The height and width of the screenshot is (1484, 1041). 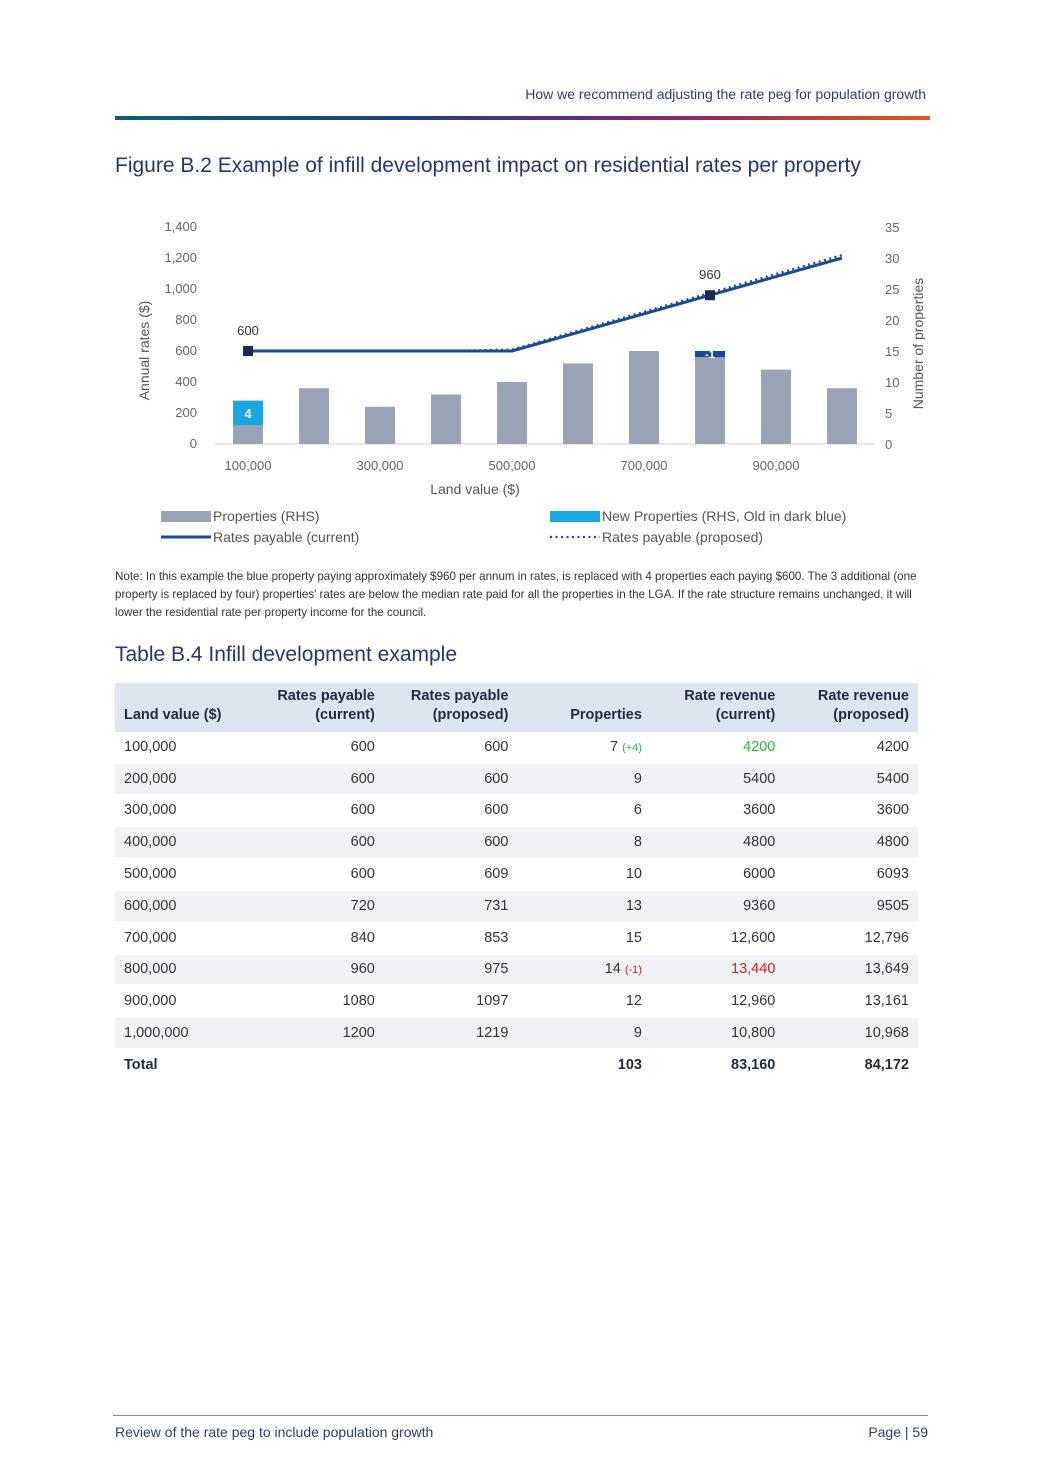 I want to click on removed-property-bar, so click(x=710, y=354).